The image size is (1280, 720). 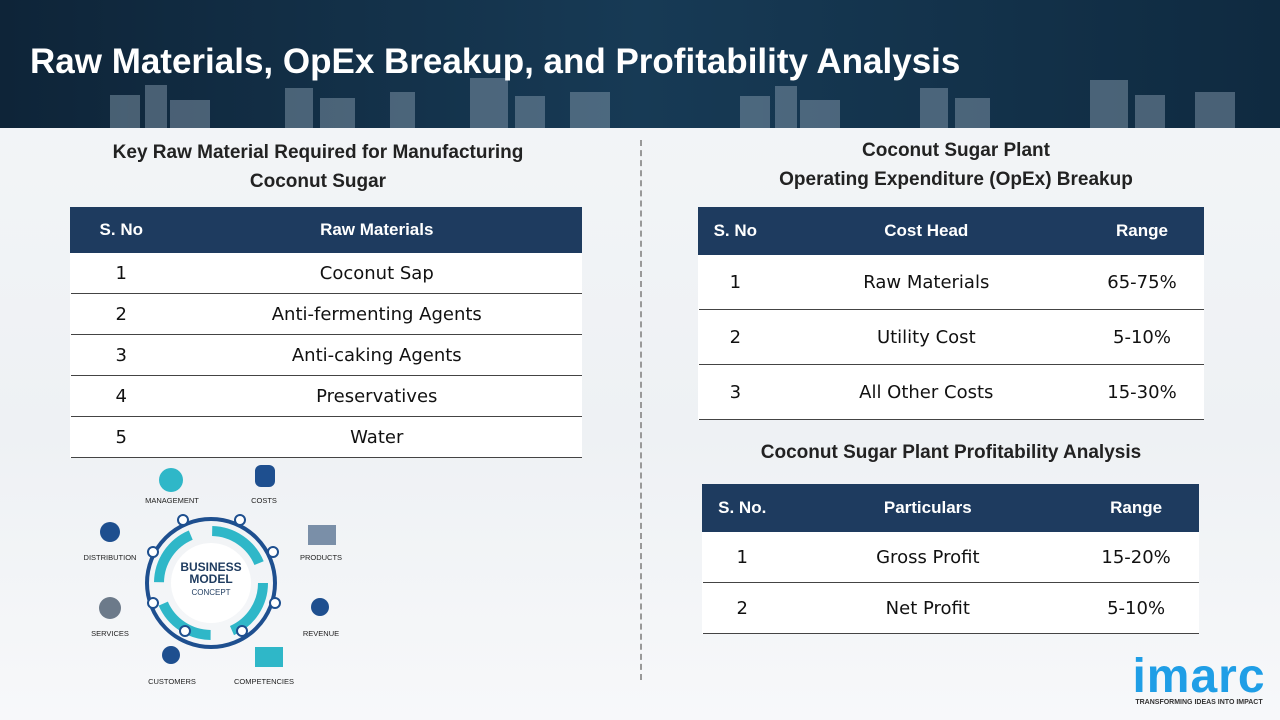 What do you see at coordinates (1142, 282) in the screenshot?
I see `table-cell: 65-75%` at bounding box center [1142, 282].